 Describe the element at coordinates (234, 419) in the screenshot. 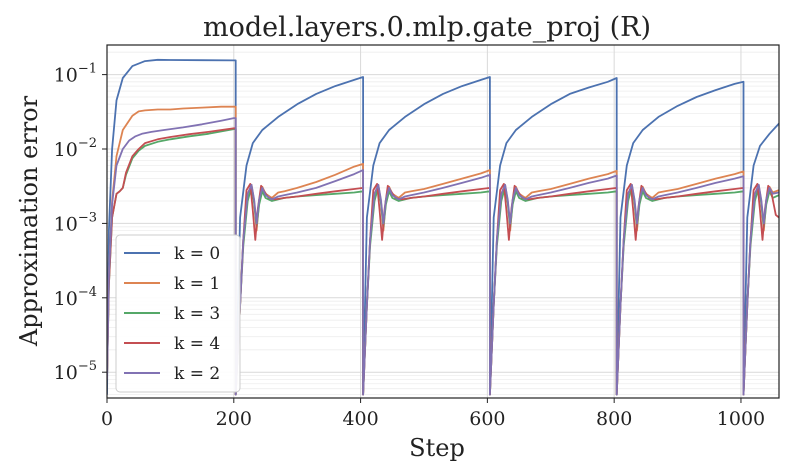

I see `x-tick-label: 200` at that location.